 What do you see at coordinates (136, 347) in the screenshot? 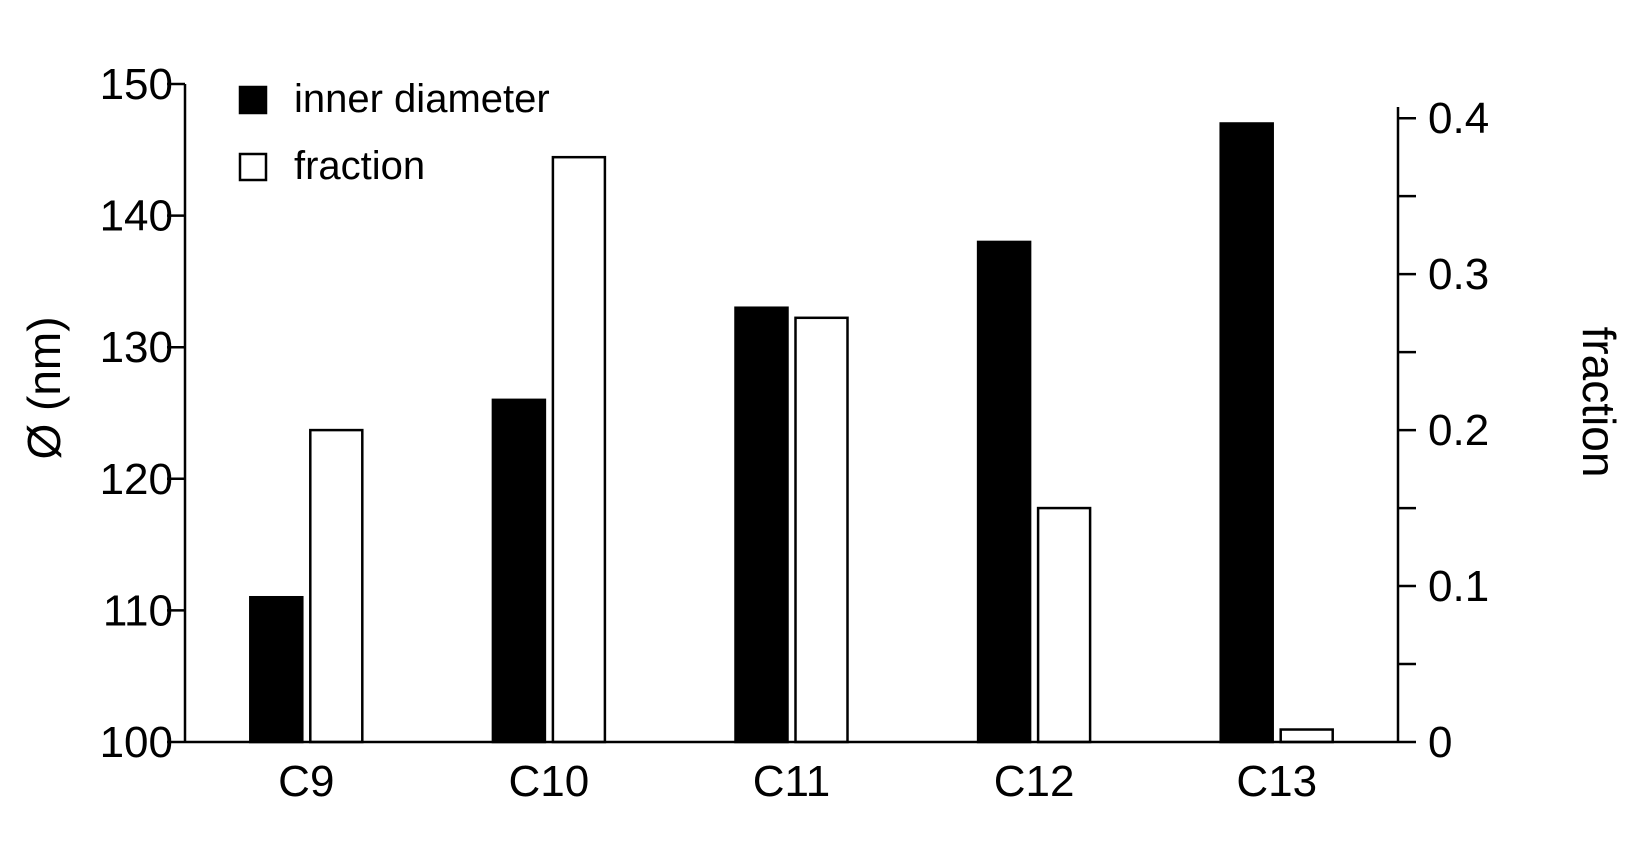
I see `left-tick-label: 130` at bounding box center [136, 347].